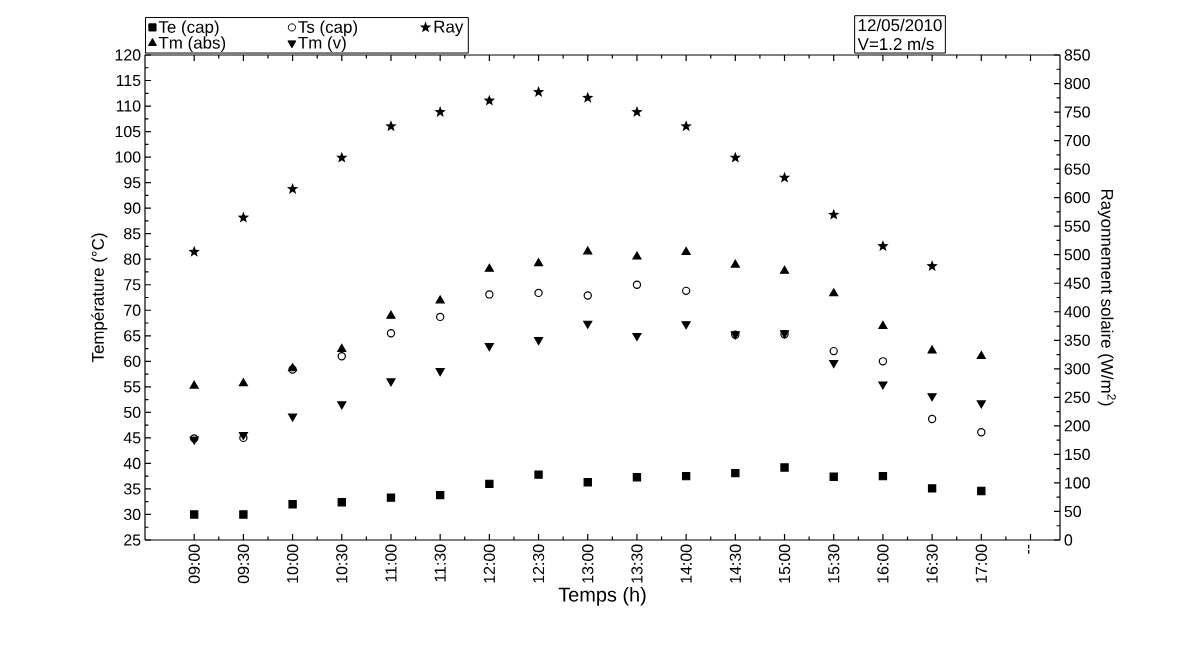  What do you see at coordinates (128, 55) in the screenshot?
I see `y-tick-label: 120` at bounding box center [128, 55].